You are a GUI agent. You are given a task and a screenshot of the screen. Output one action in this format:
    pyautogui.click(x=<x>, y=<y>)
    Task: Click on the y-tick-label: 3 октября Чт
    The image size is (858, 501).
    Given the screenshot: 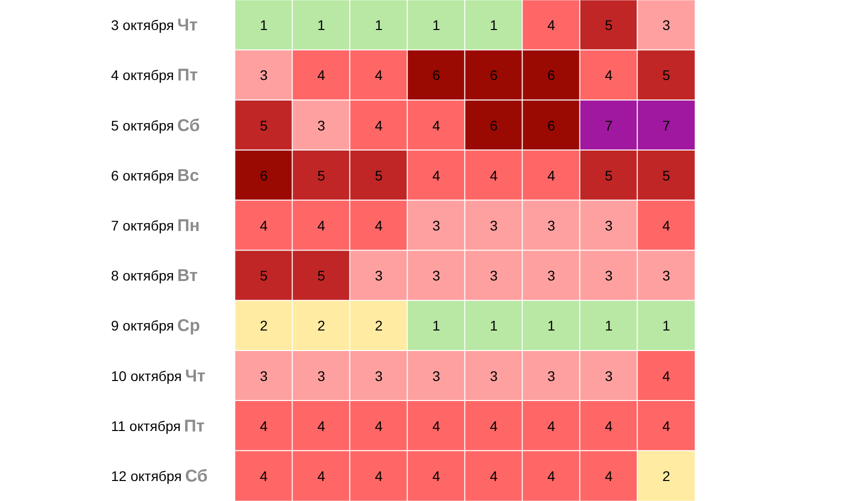 What is the action you would take?
    pyautogui.click(x=154, y=25)
    